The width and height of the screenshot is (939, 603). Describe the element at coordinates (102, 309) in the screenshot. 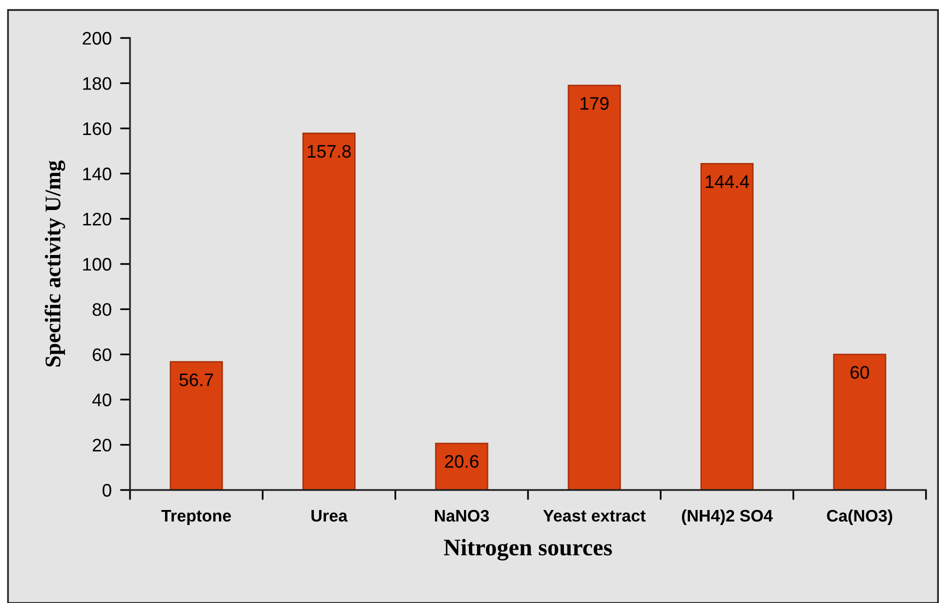

I see `y-tick-label: 80` at that location.